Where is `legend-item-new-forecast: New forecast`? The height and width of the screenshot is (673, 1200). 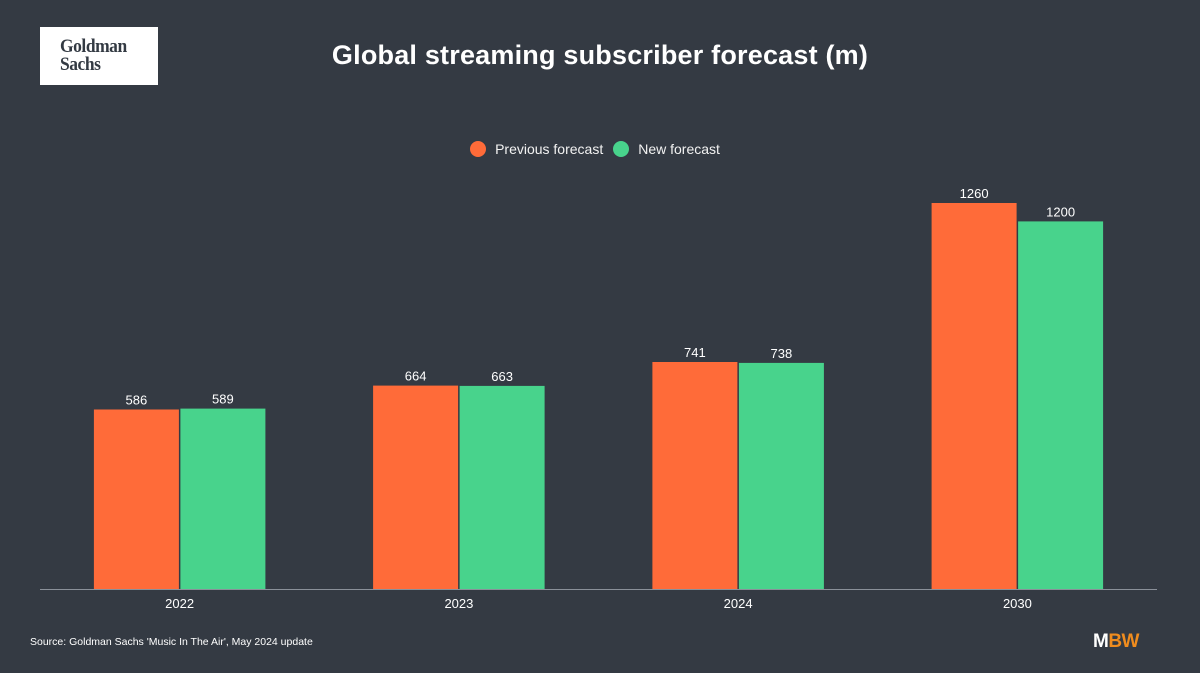
legend-item-new-forecast: New forecast is located at coordinates (666, 149).